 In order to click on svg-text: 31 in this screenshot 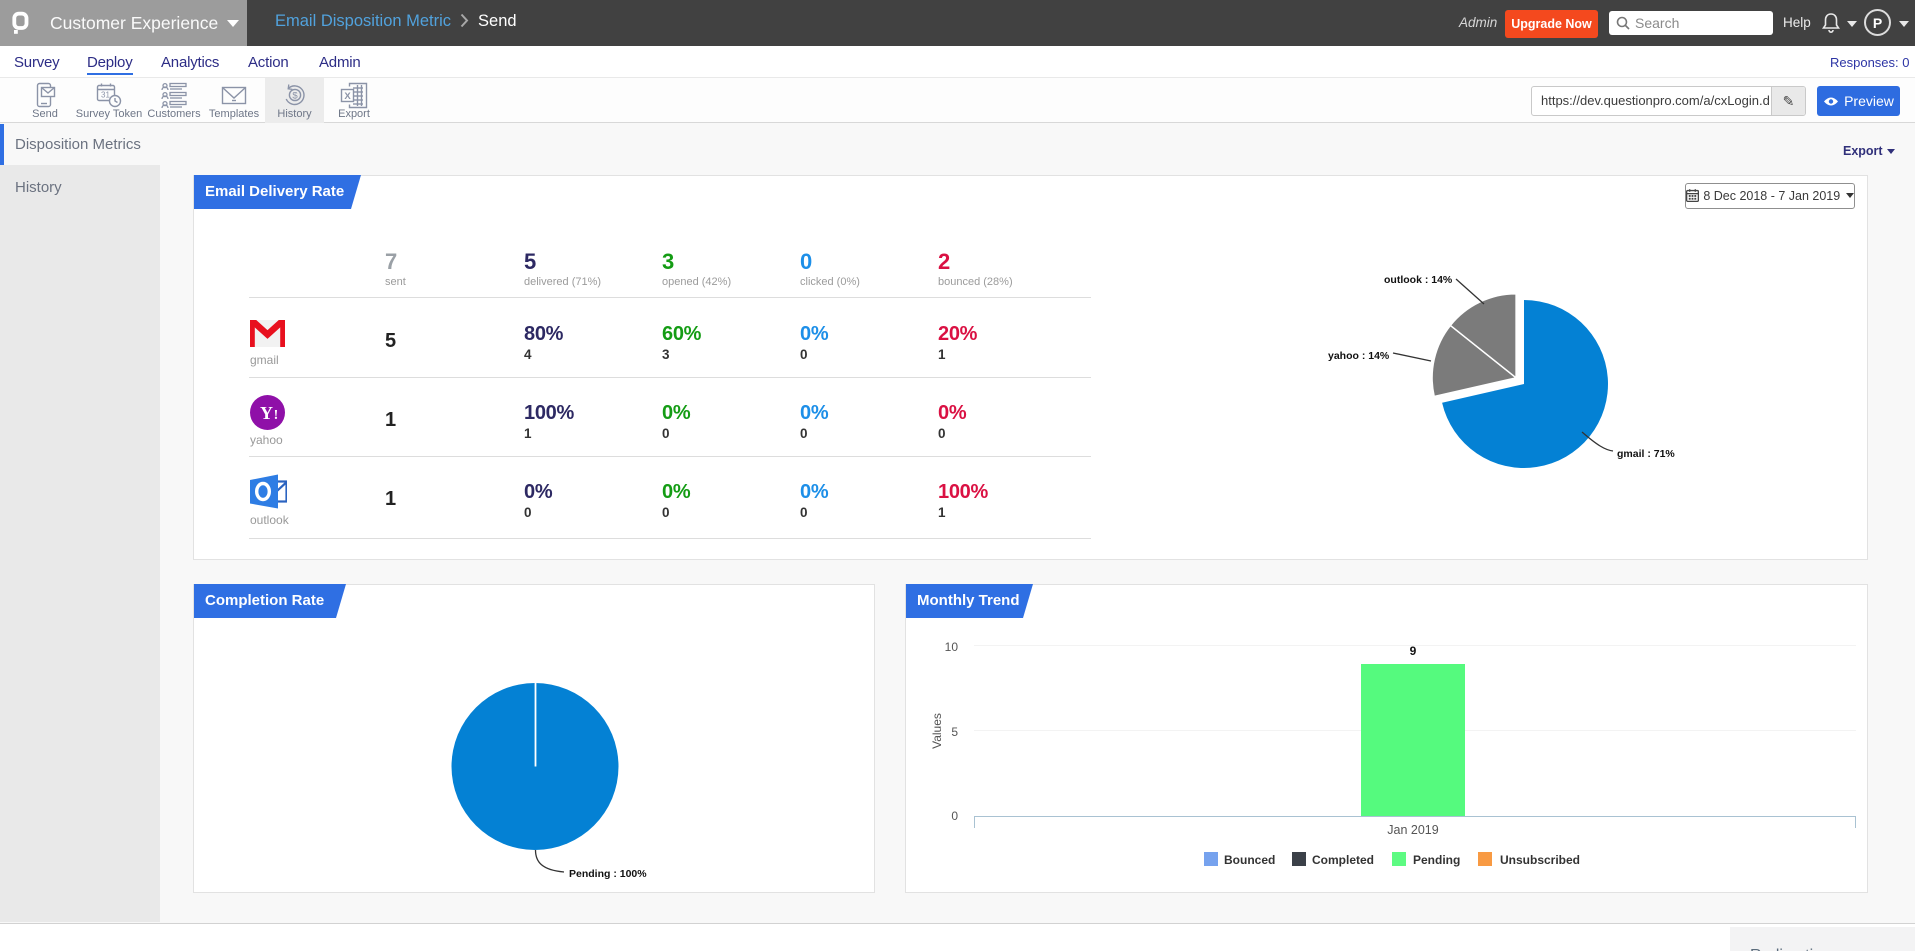, I will do `click(105, 95)`.